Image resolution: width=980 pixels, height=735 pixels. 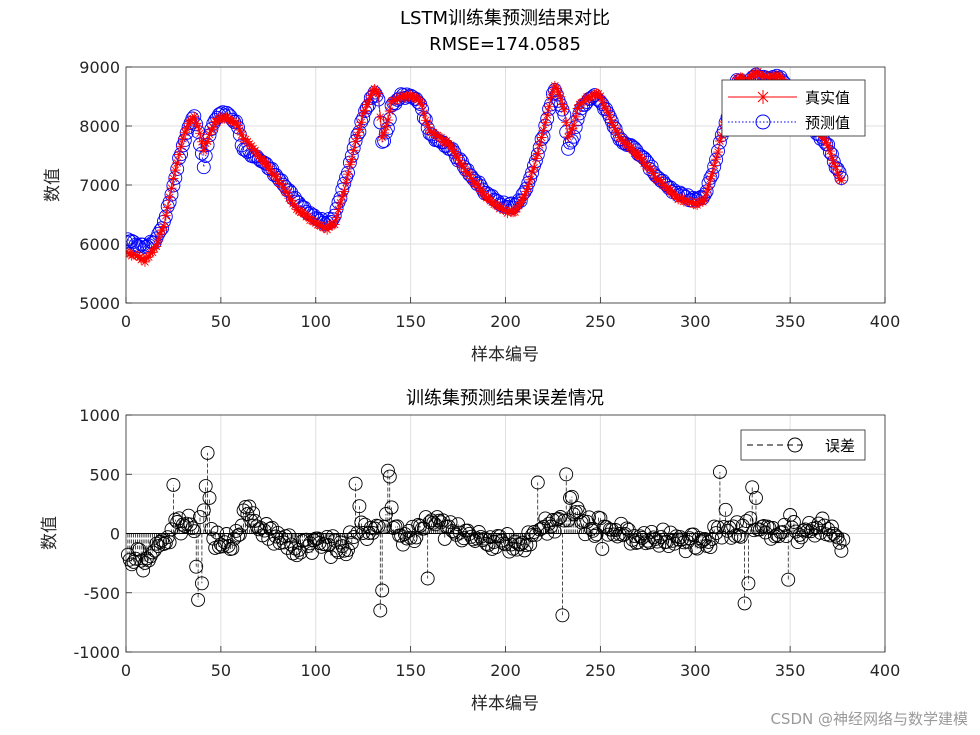 I want to click on y-tick-label: 500, so click(x=104, y=474).